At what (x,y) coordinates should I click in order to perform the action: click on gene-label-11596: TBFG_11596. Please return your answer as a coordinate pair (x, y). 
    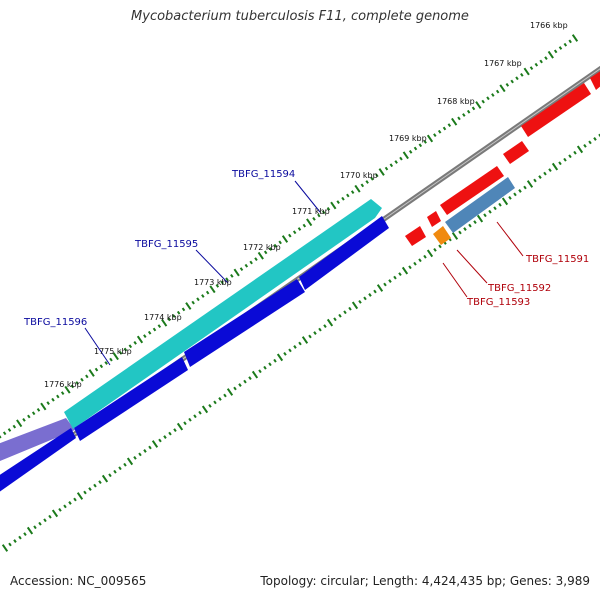
    Looking at the image, I should click on (55, 322).